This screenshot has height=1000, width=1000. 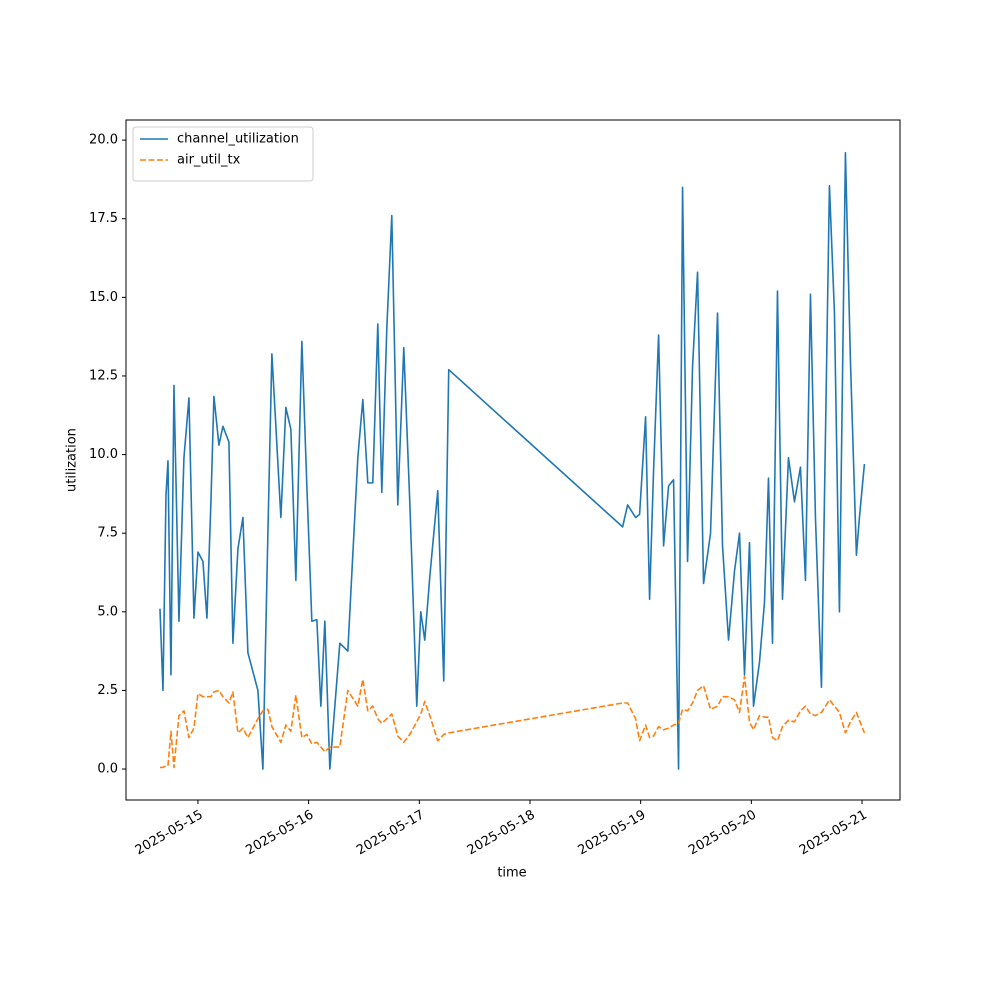 I want to click on y-tick-label: 0.0, so click(x=107, y=769).